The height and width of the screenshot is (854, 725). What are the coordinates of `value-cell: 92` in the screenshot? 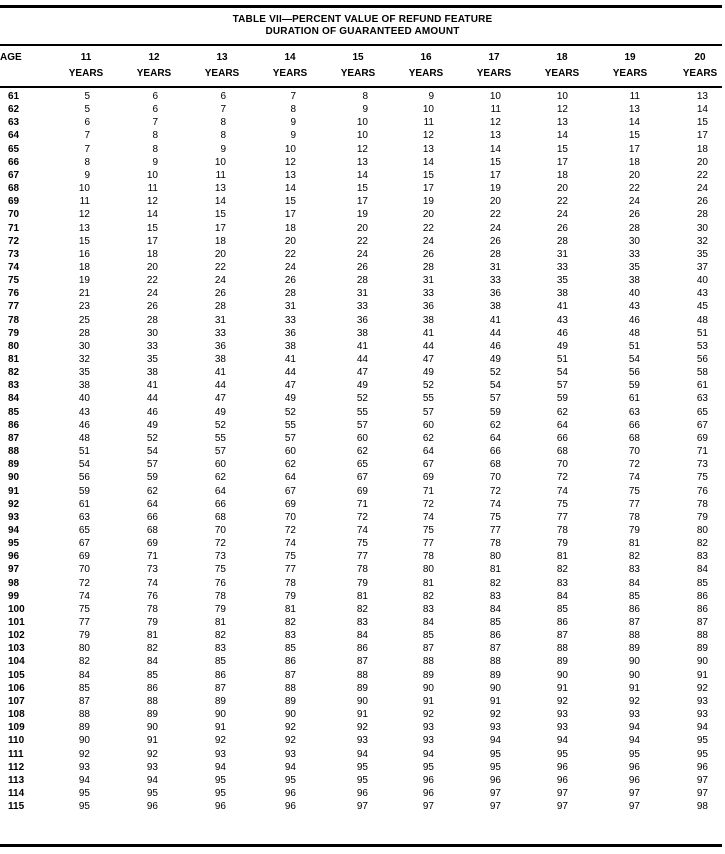 It's located at (220, 741).